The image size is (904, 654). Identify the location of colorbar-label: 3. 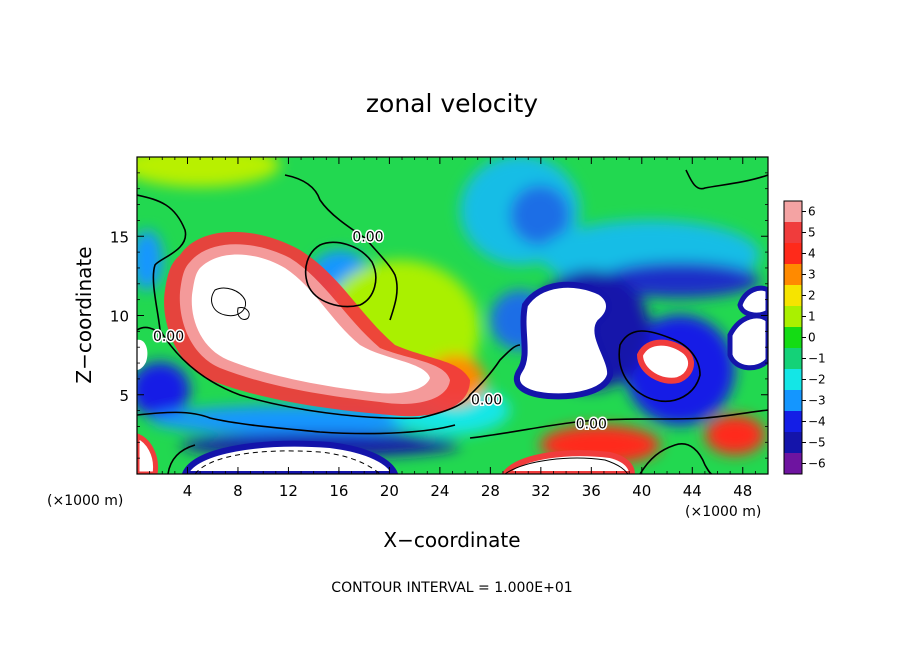
(812, 275).